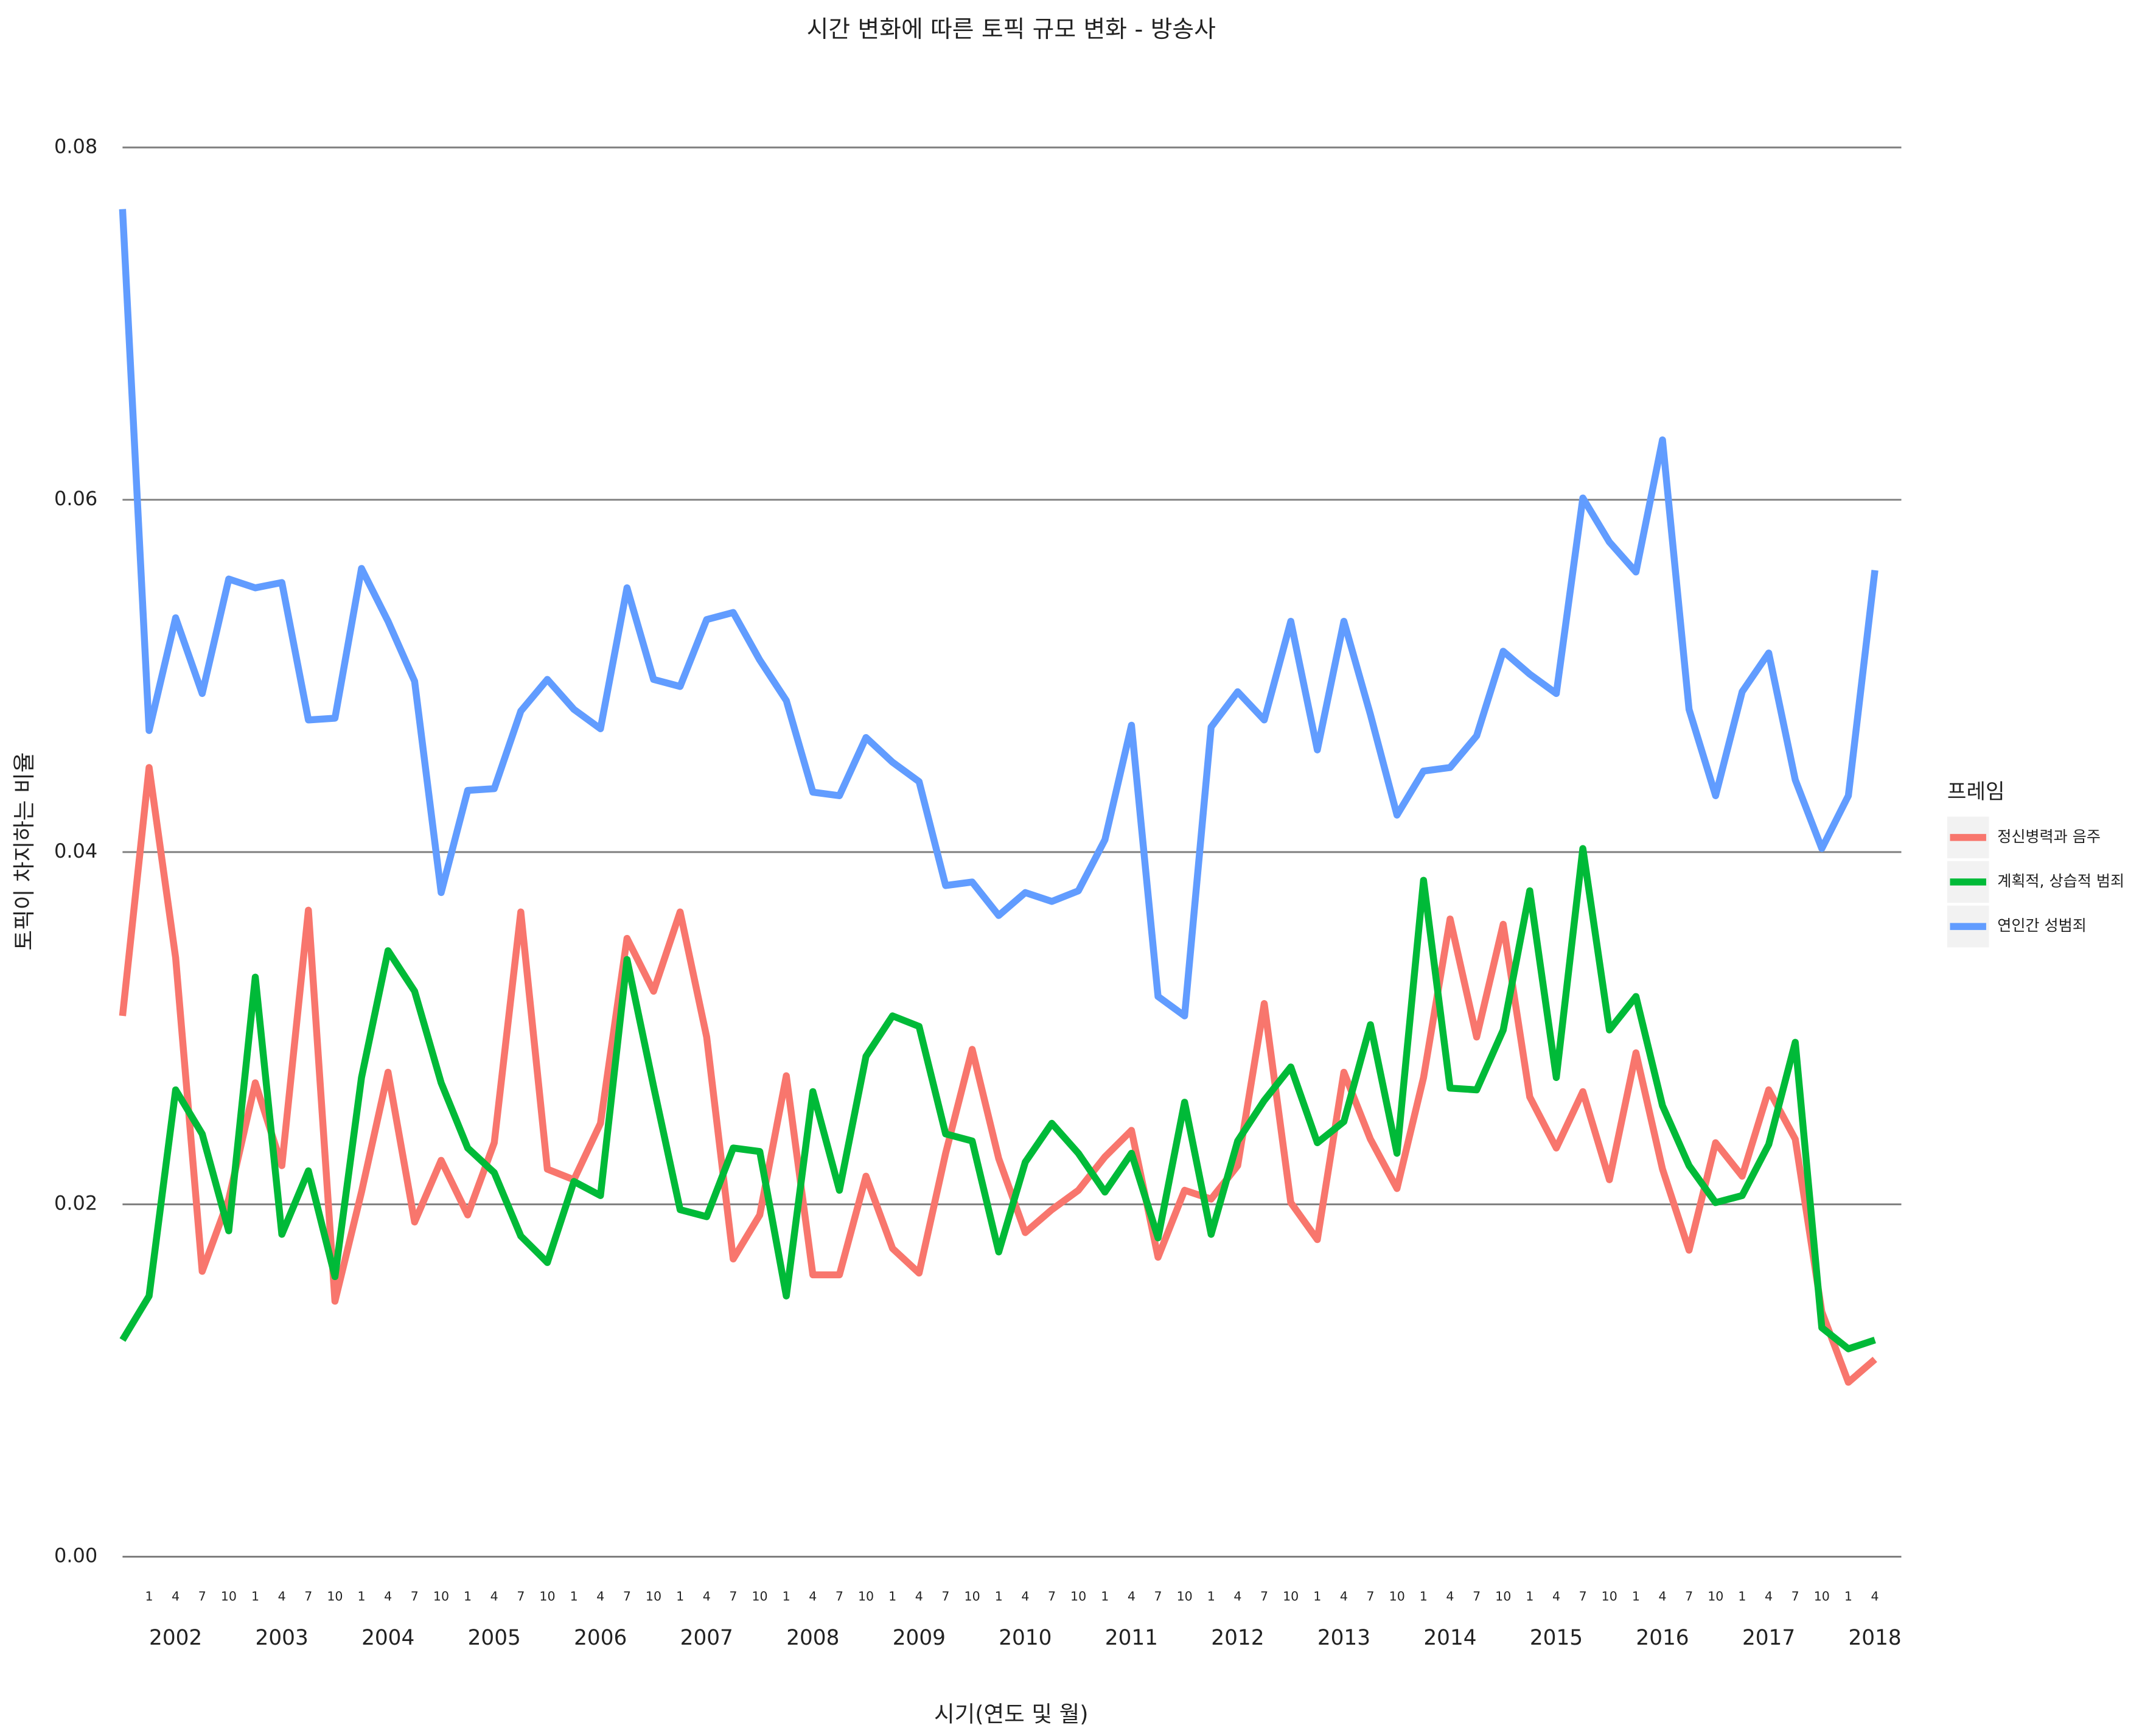 The image size is (2156, 1725). Describe the element at coordinates (707, 1638) in the screenshot. I see `x-group-label: 2007` at that location.